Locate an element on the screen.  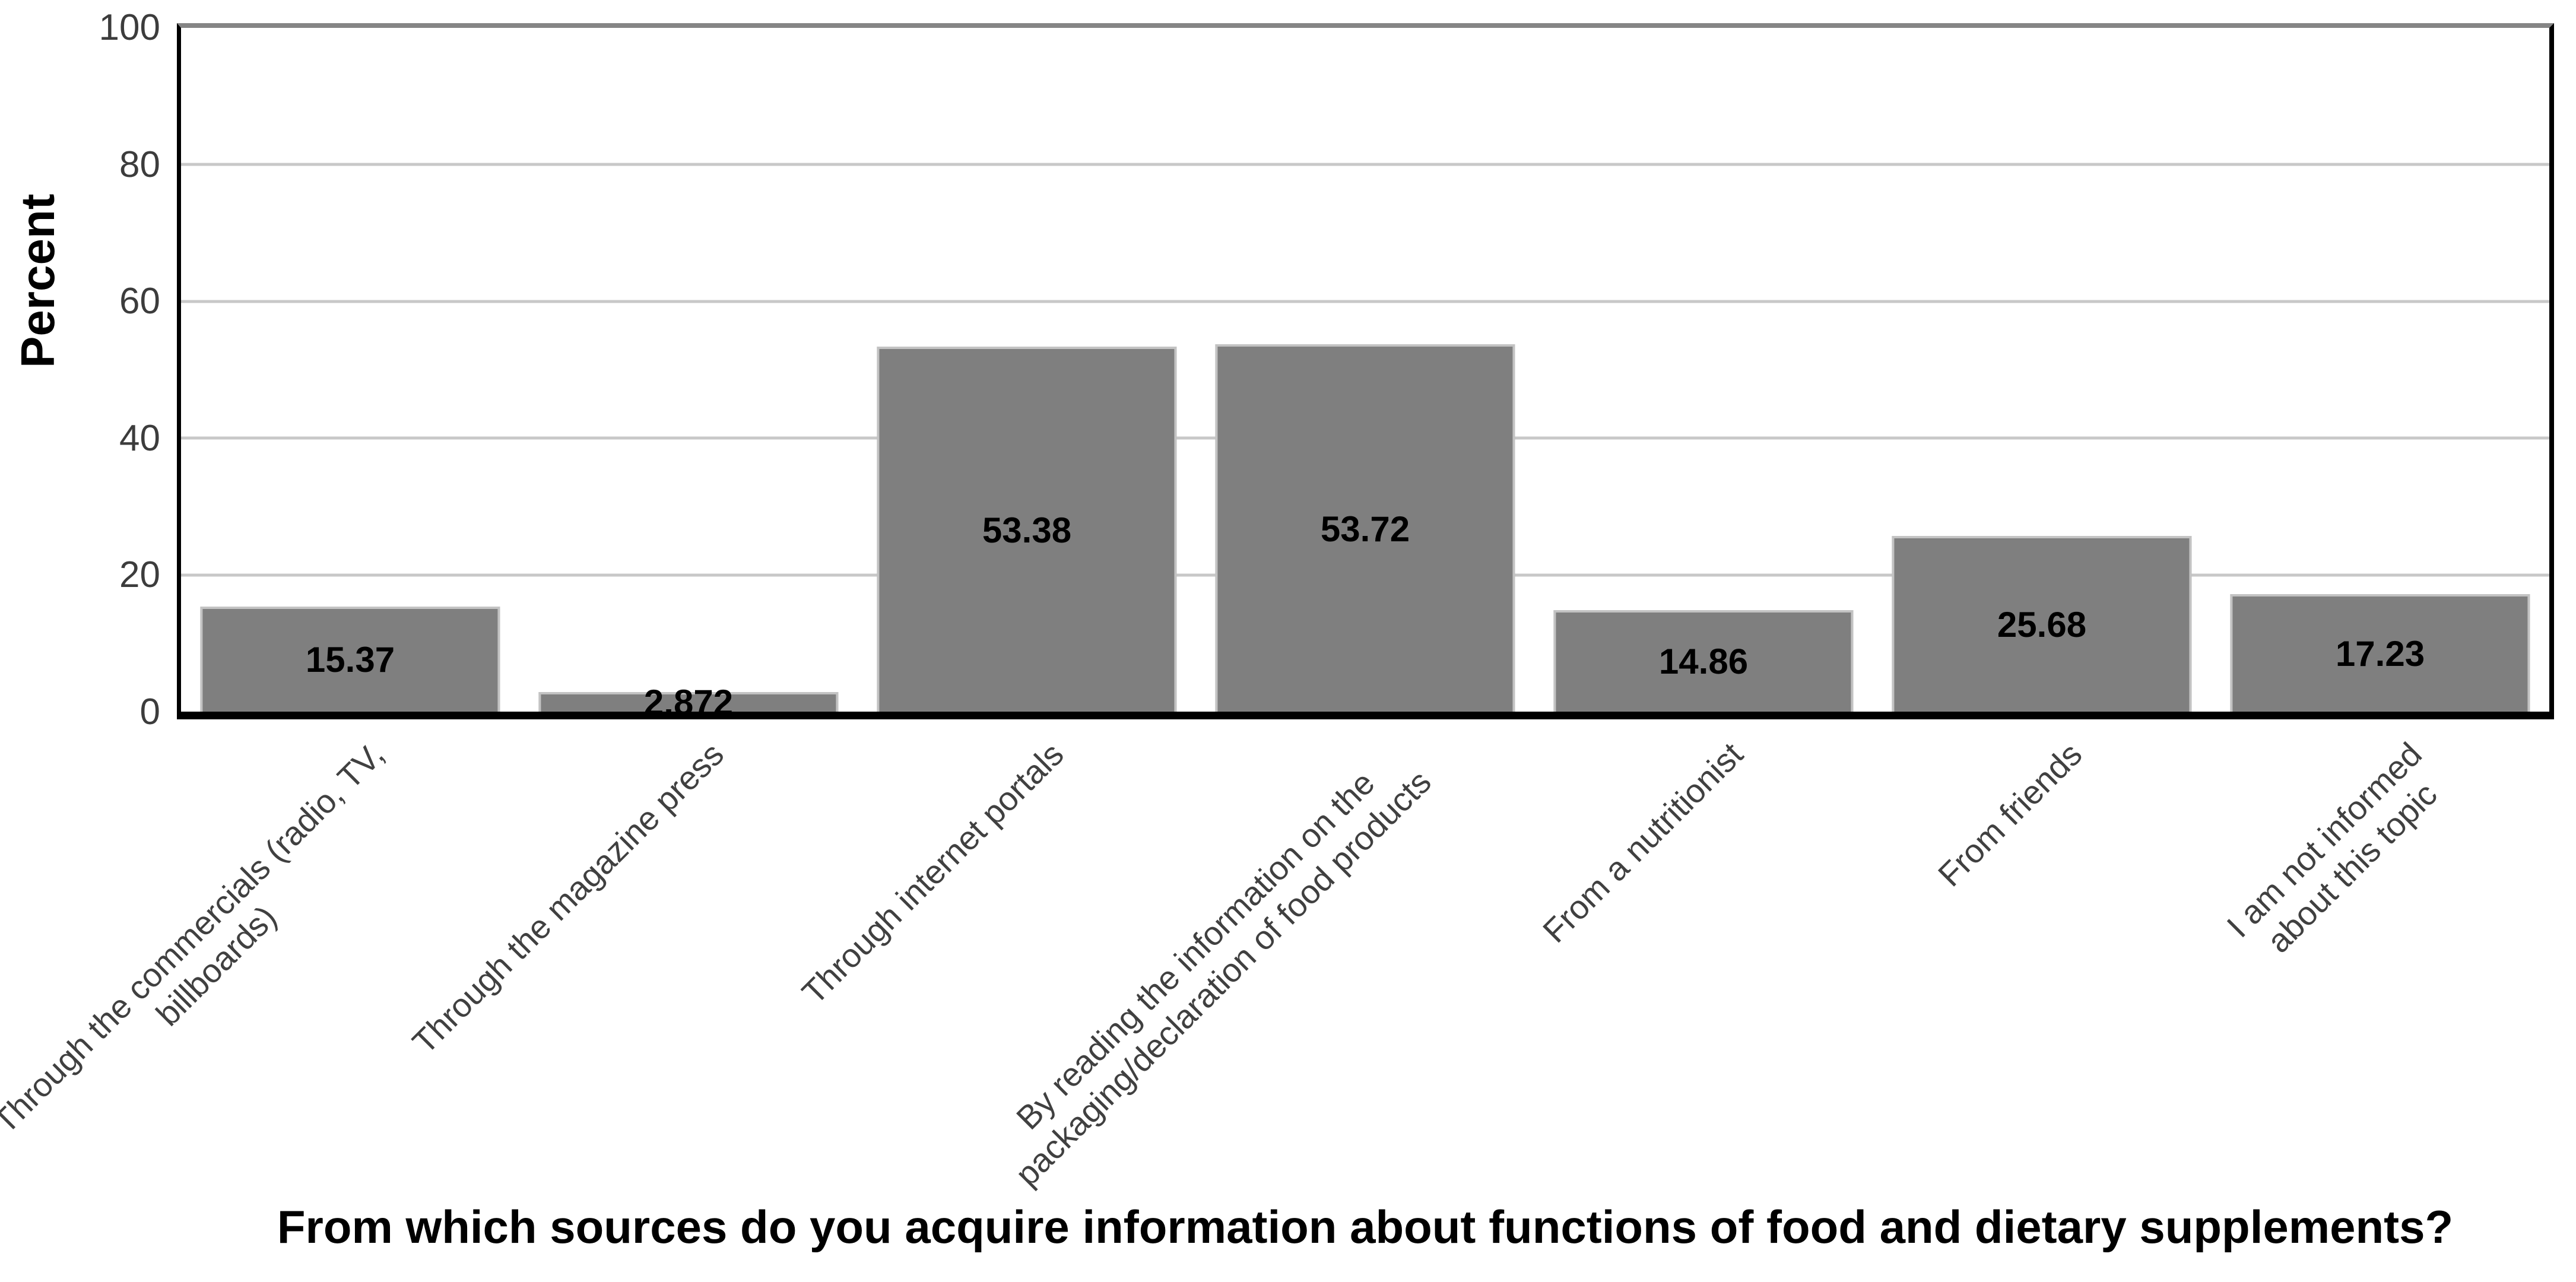
bar-value-label: 2.872 is located at coordinates (688, 703).